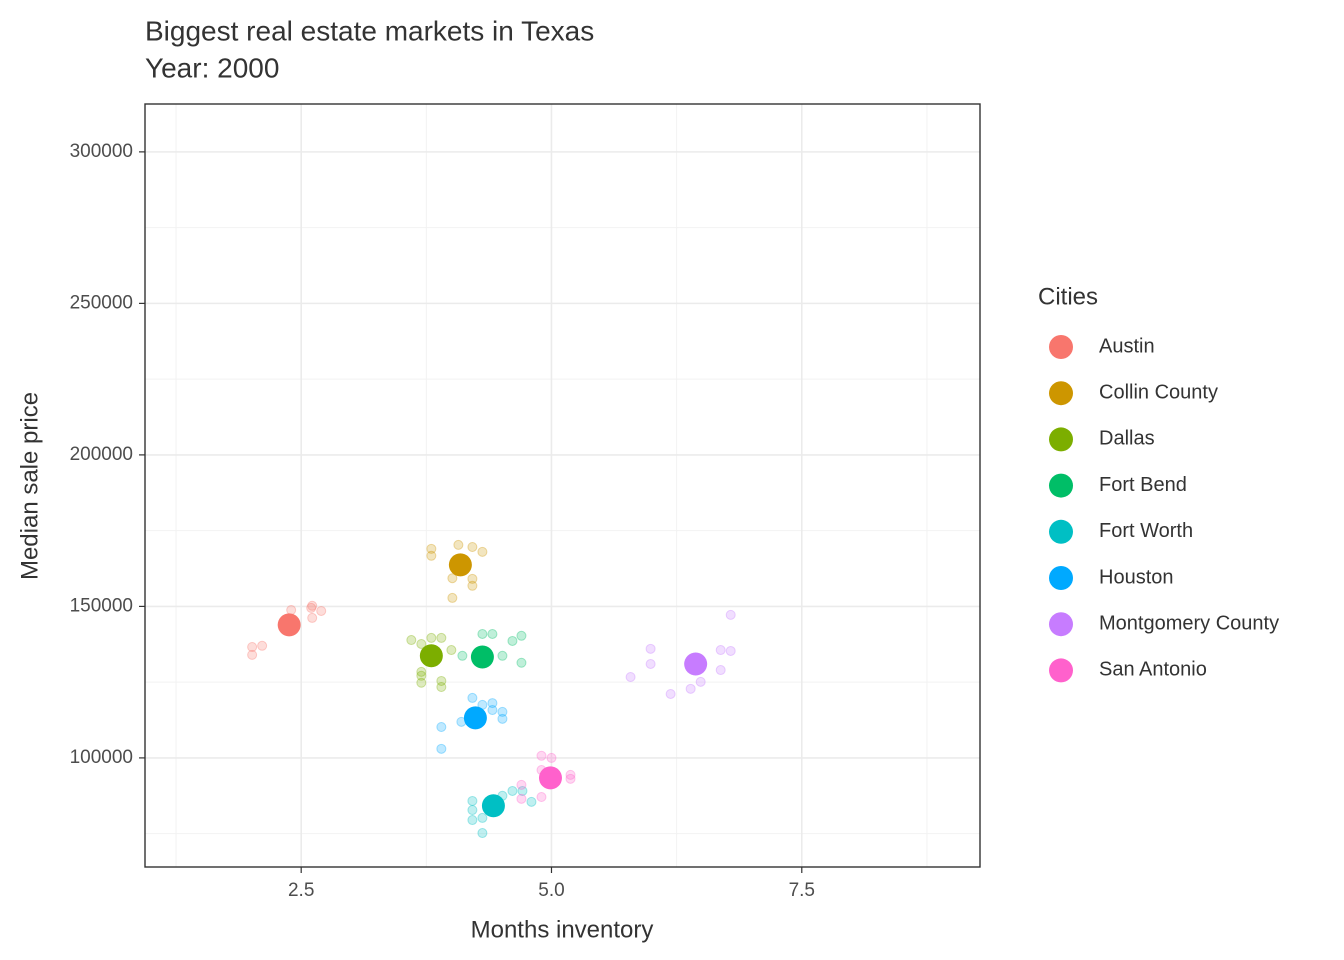 This screenshot has width=1344, height=960. What do you see at coordinates (1136, 577) in the screenshot?
I see `legend-label: Houston` at bounding box center [1136, 577].